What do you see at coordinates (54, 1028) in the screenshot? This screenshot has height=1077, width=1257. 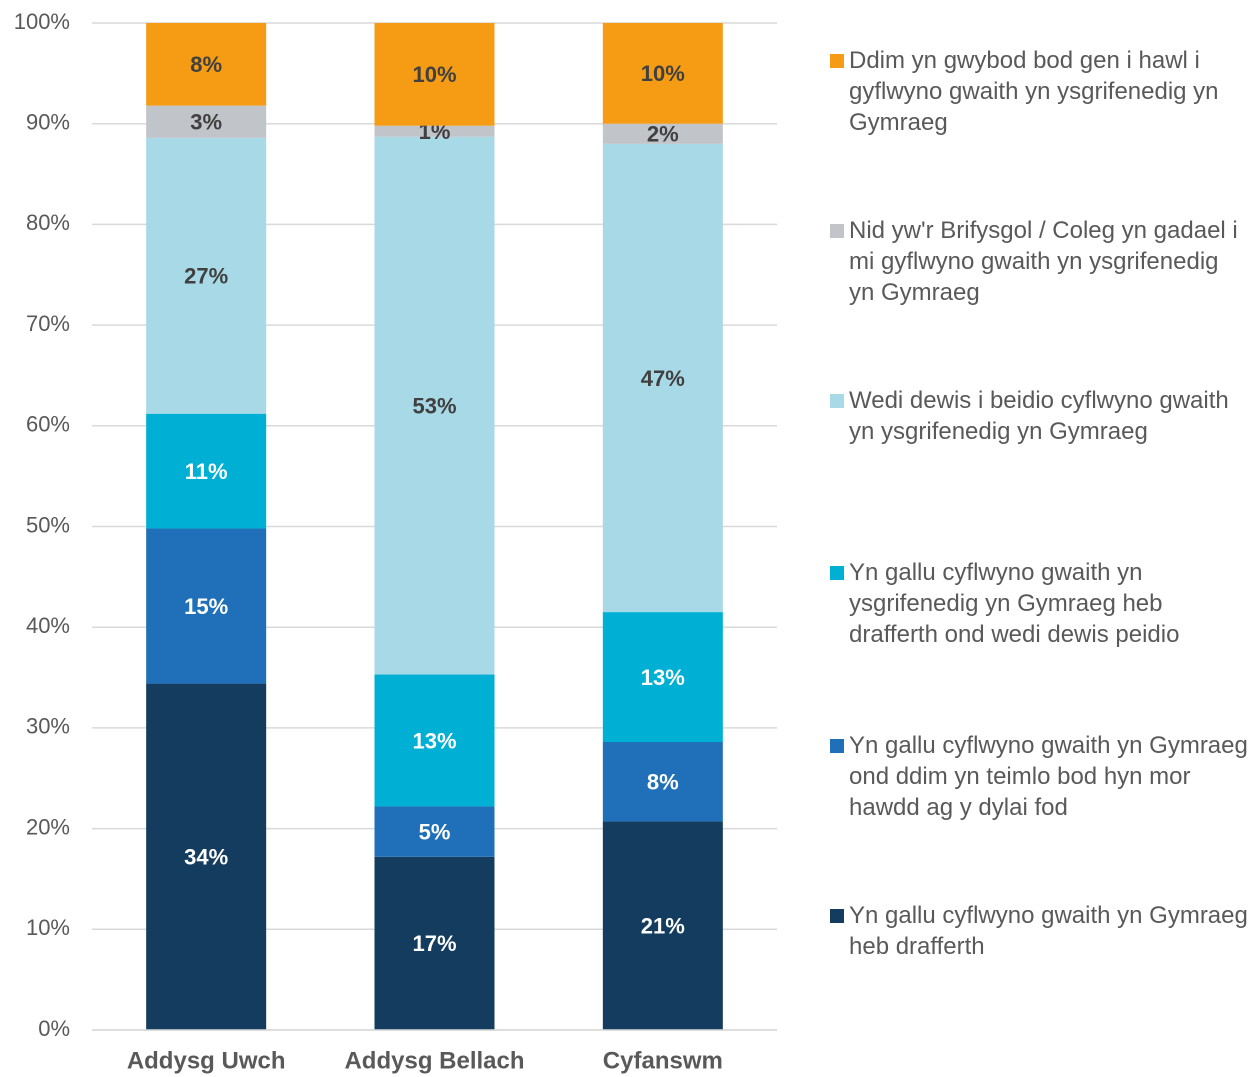 I see `y-tick-label: 0%` at bounding box center [54, 1028].